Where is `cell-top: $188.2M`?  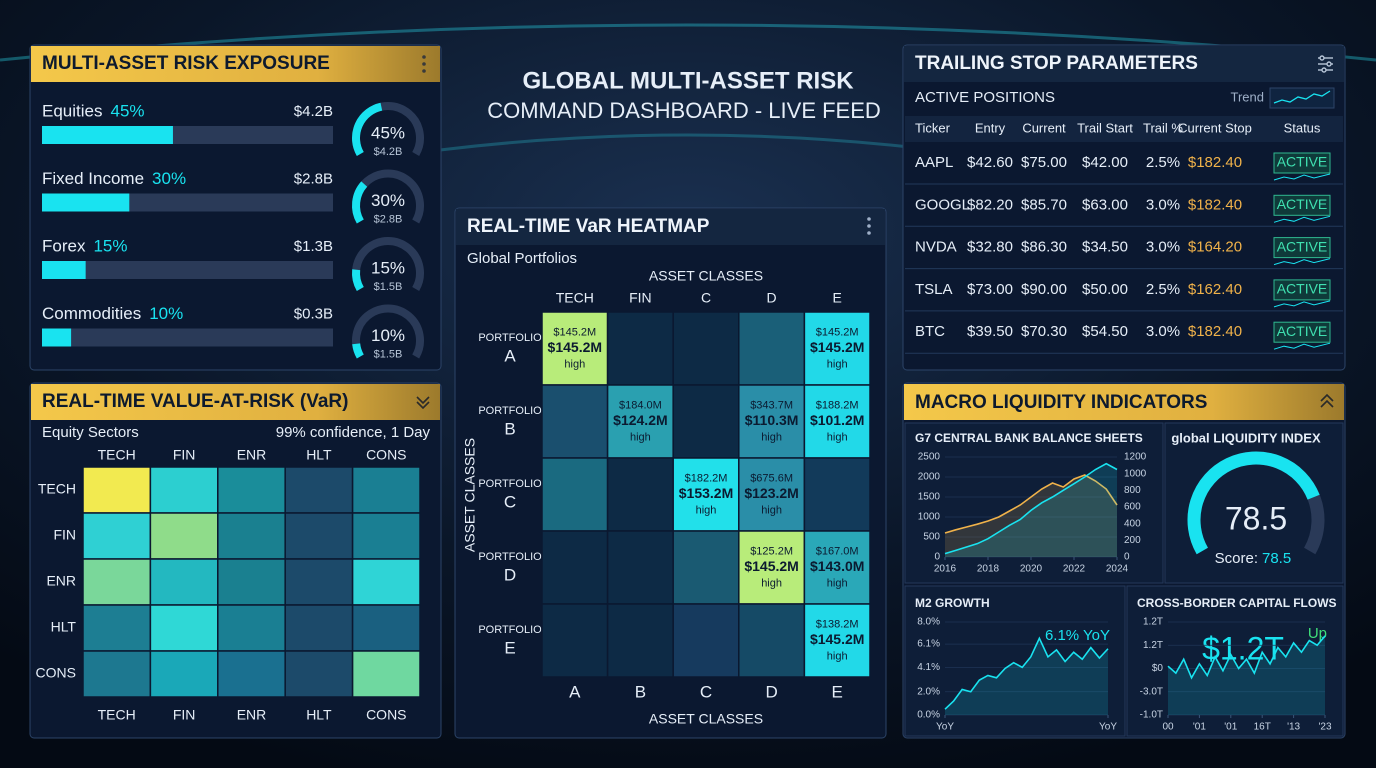 cell-top: $188.2M is located at coordinates (837, 405).